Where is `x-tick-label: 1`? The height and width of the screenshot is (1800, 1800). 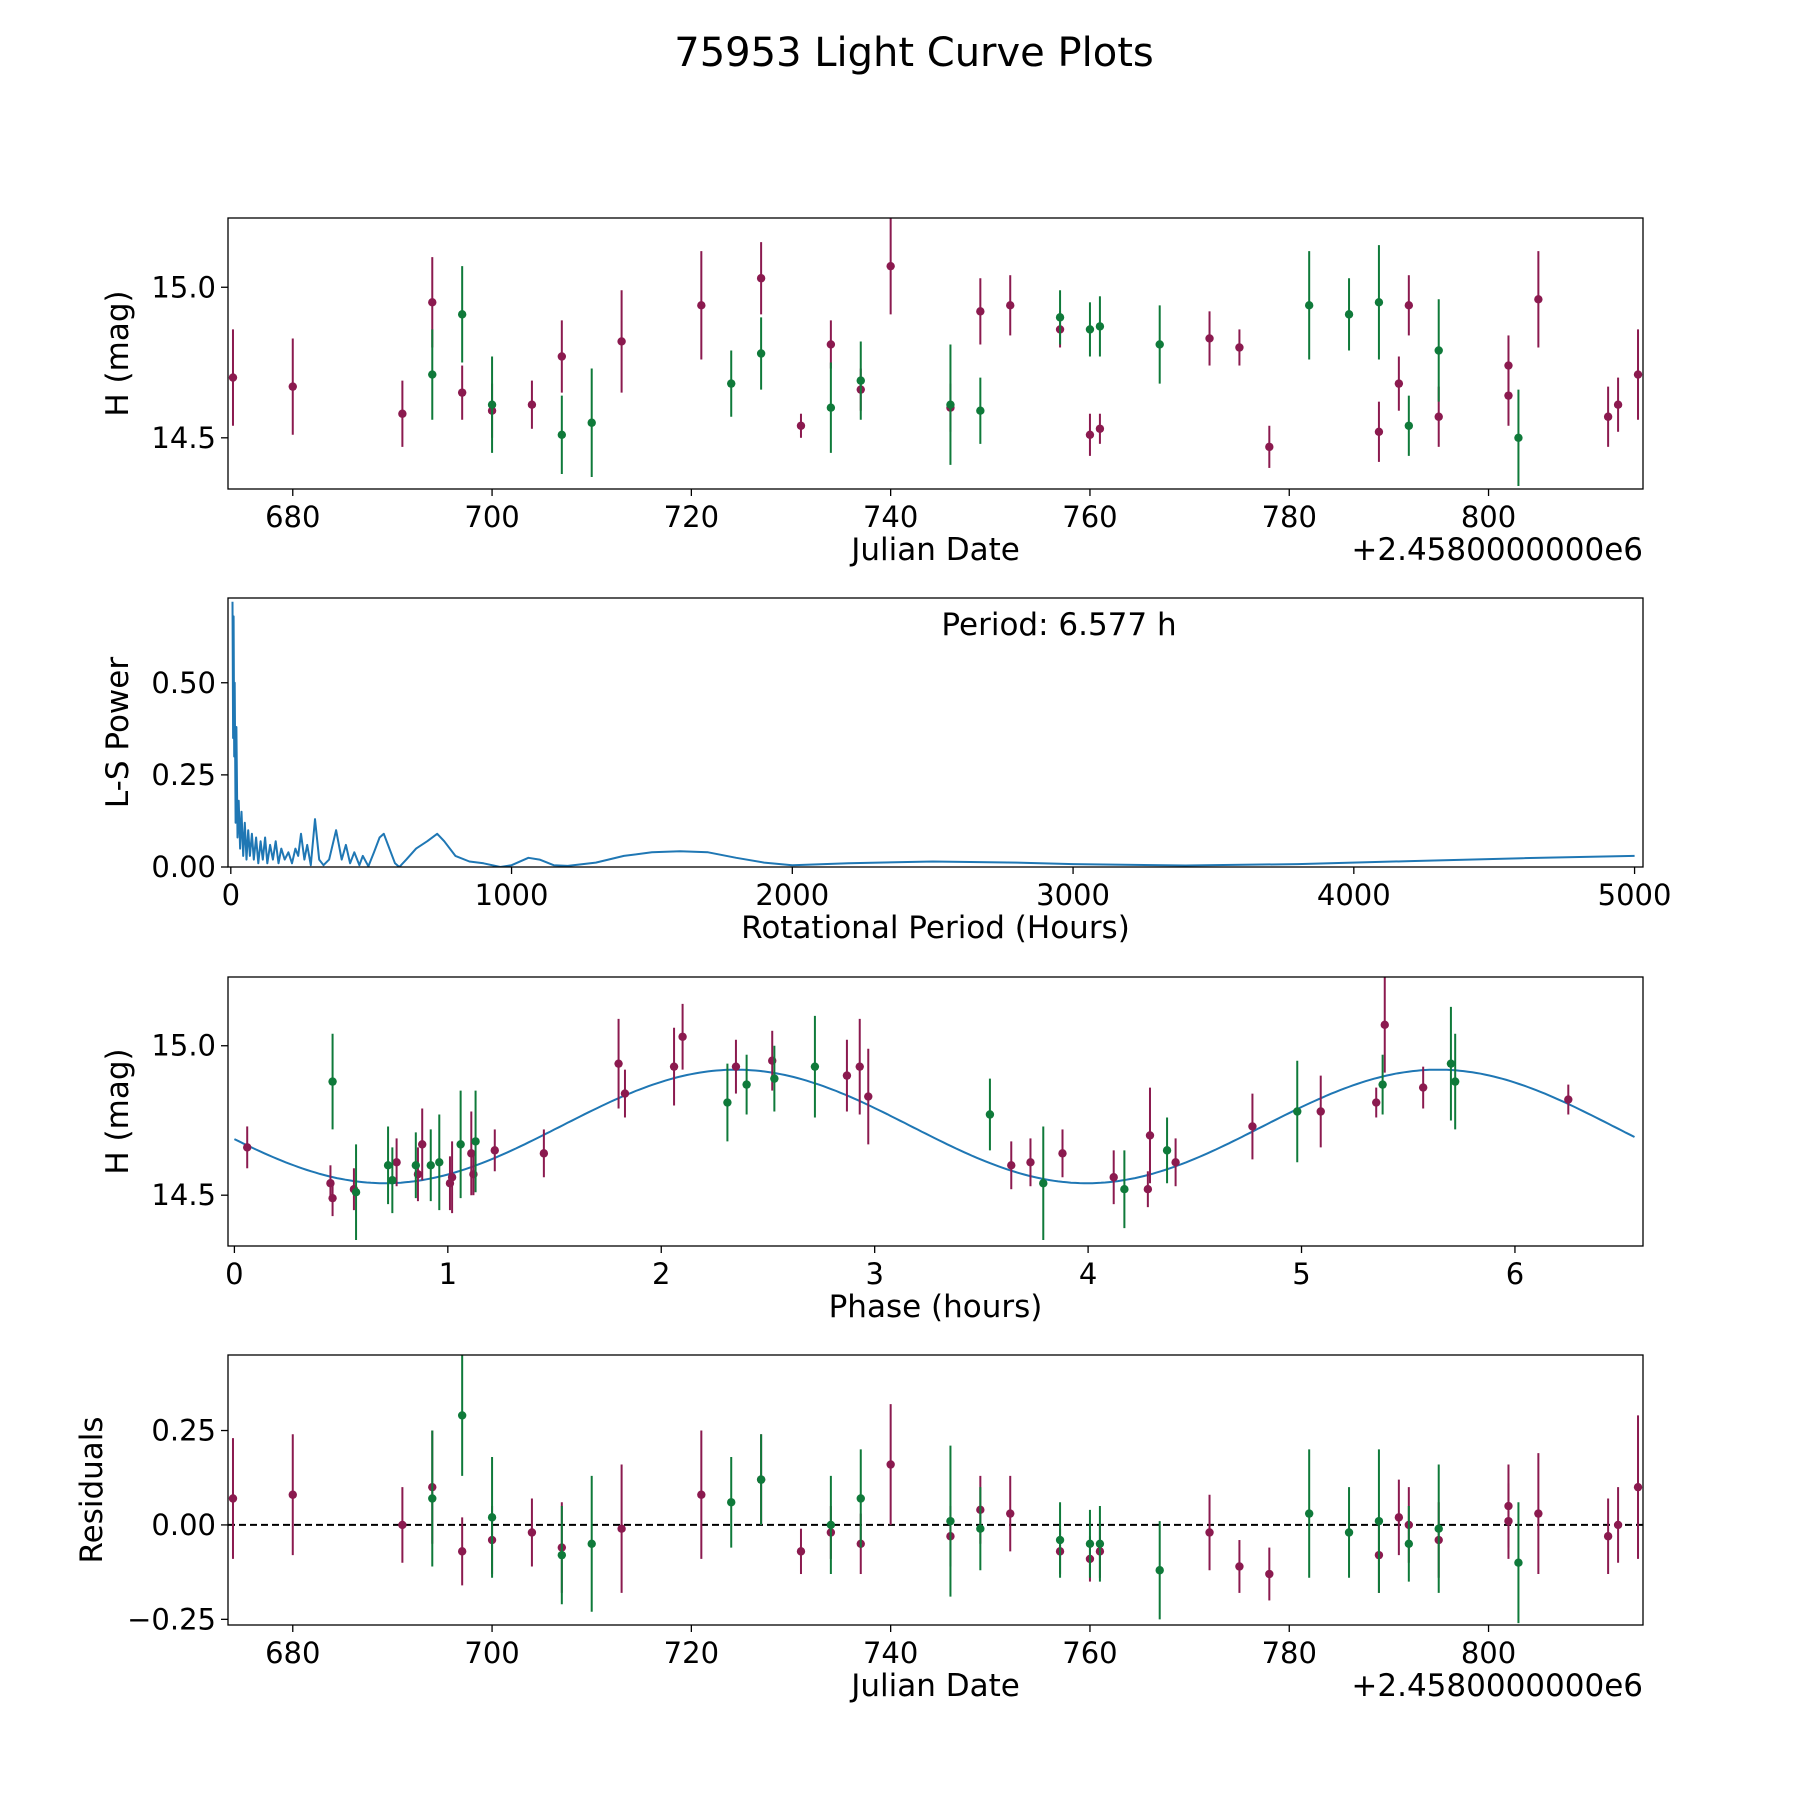 x-tick-label: 1 is located at coordinates (448, 1274).